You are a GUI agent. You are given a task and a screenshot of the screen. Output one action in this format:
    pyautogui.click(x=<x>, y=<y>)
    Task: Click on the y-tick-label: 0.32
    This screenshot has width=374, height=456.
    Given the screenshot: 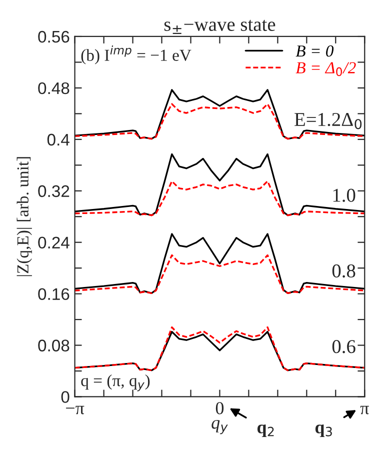 What is the action you would take?
    pyautogui.click(x=54, y=191)
    